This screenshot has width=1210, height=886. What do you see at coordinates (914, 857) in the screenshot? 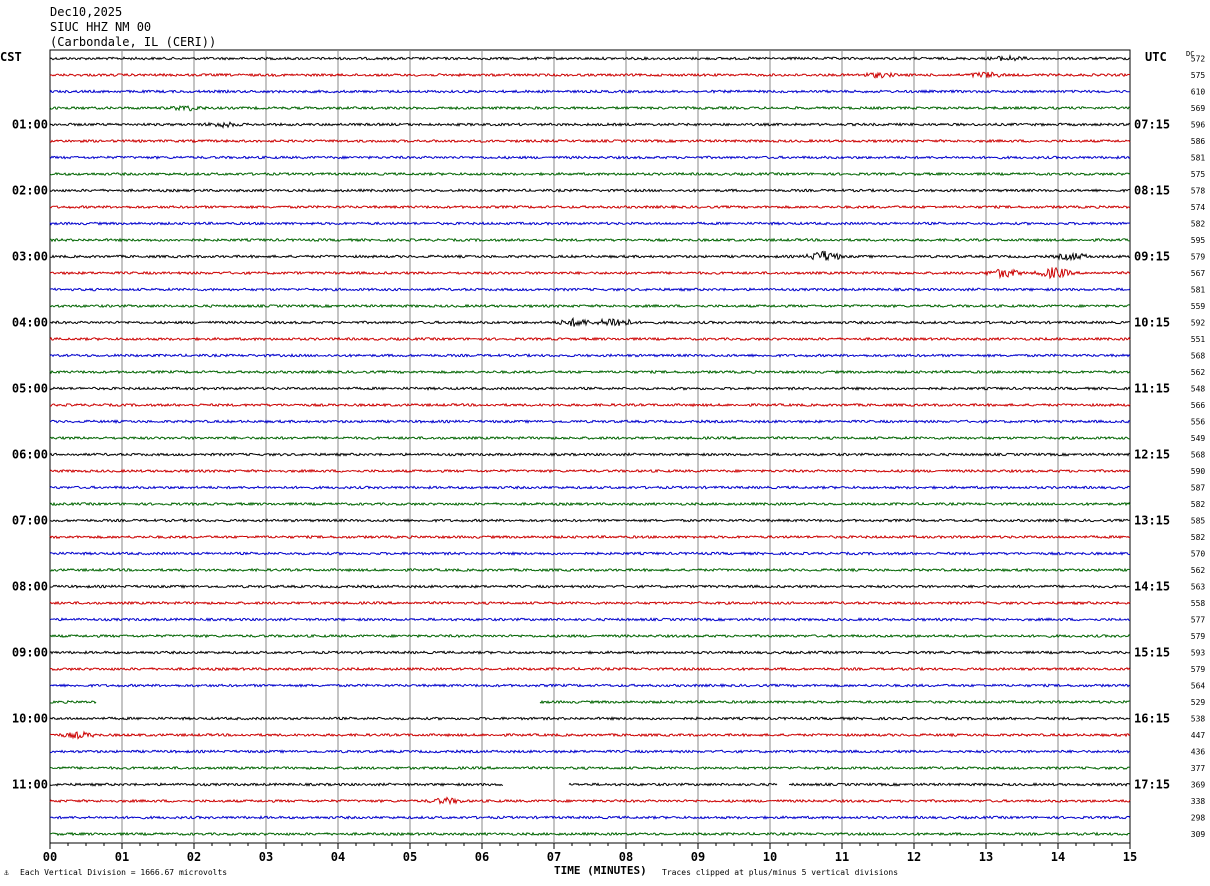
I see `x-tick-label-12: 12` at bounding box center [914, 857].